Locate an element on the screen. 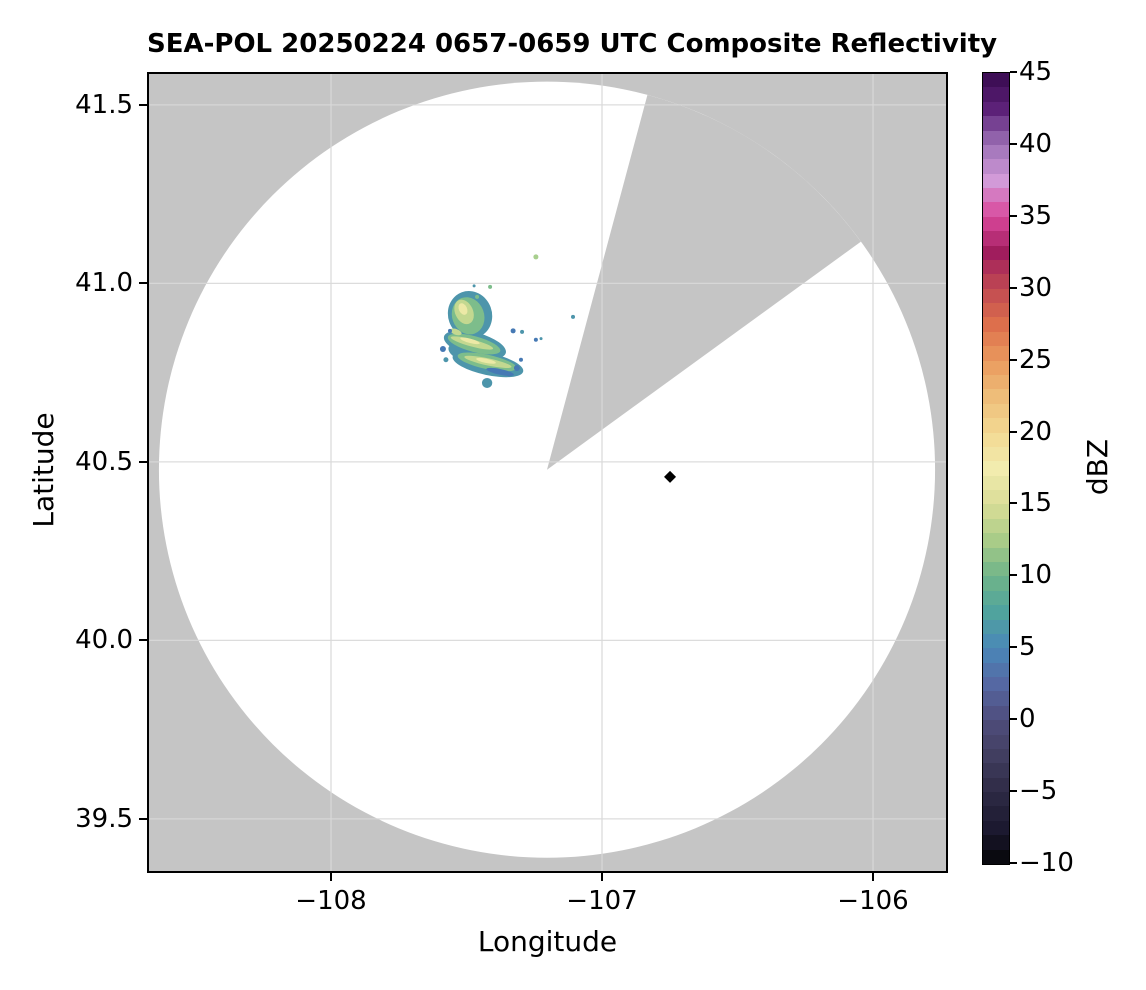  colorbar-tick-label: 35 is located at coordinates (1036, 215).